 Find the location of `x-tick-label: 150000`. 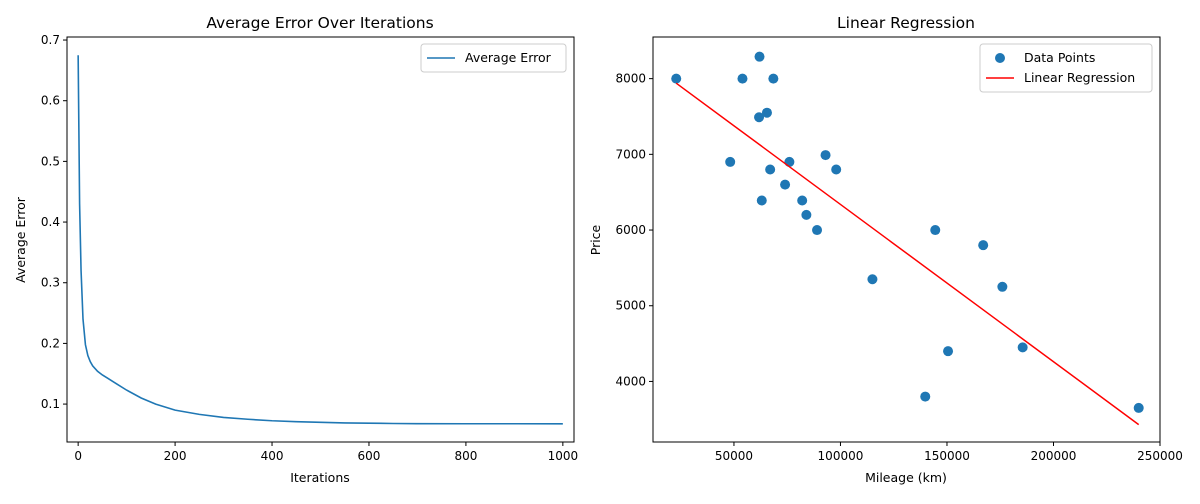

x-tick-label: 150000 is located at coordinates (947, 456).